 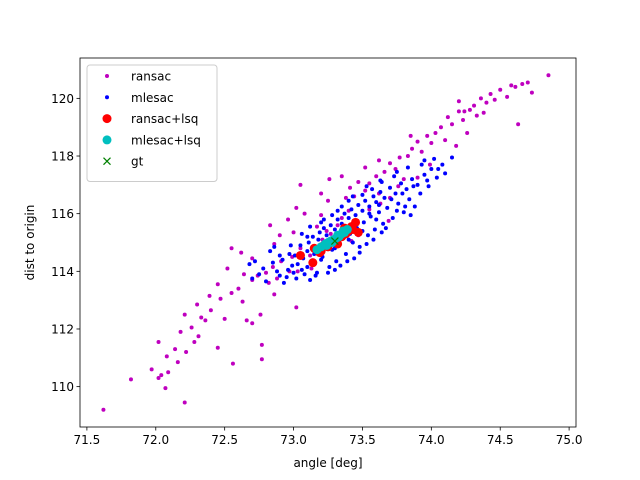 What do you see at coordinates (151, 77) in the screenshot?
I see `legend-label: ransac` at bounding box center [151, 77].